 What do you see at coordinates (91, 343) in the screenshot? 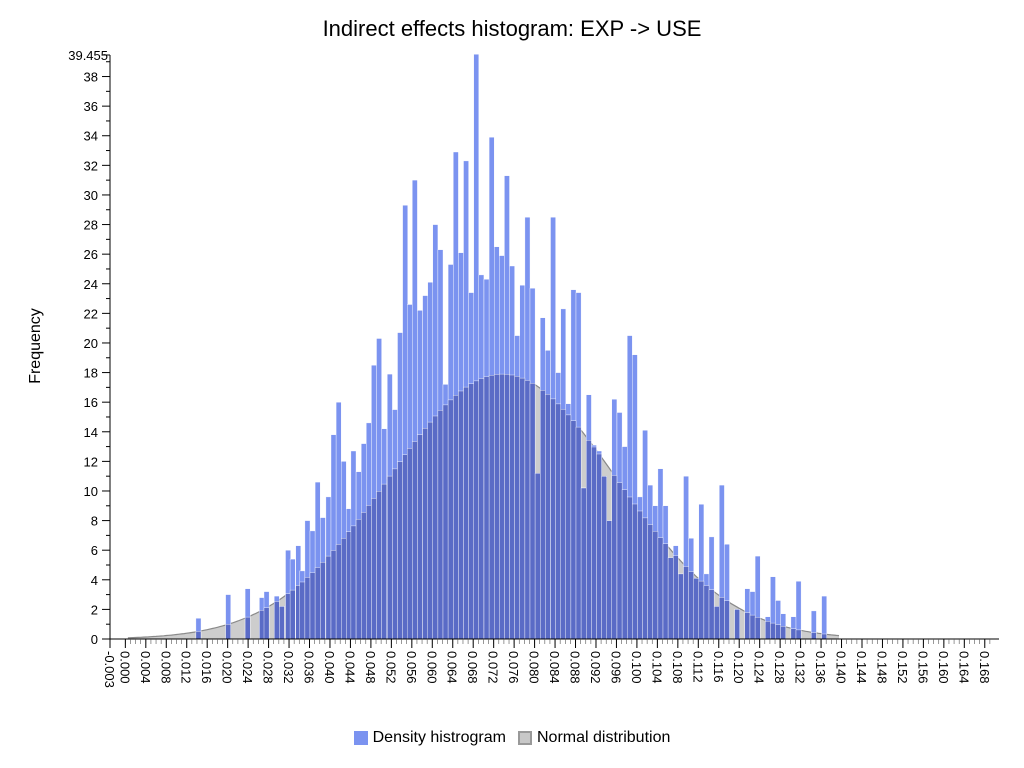
I see `y-tick-label: 20` at bounding box center [91, 343].